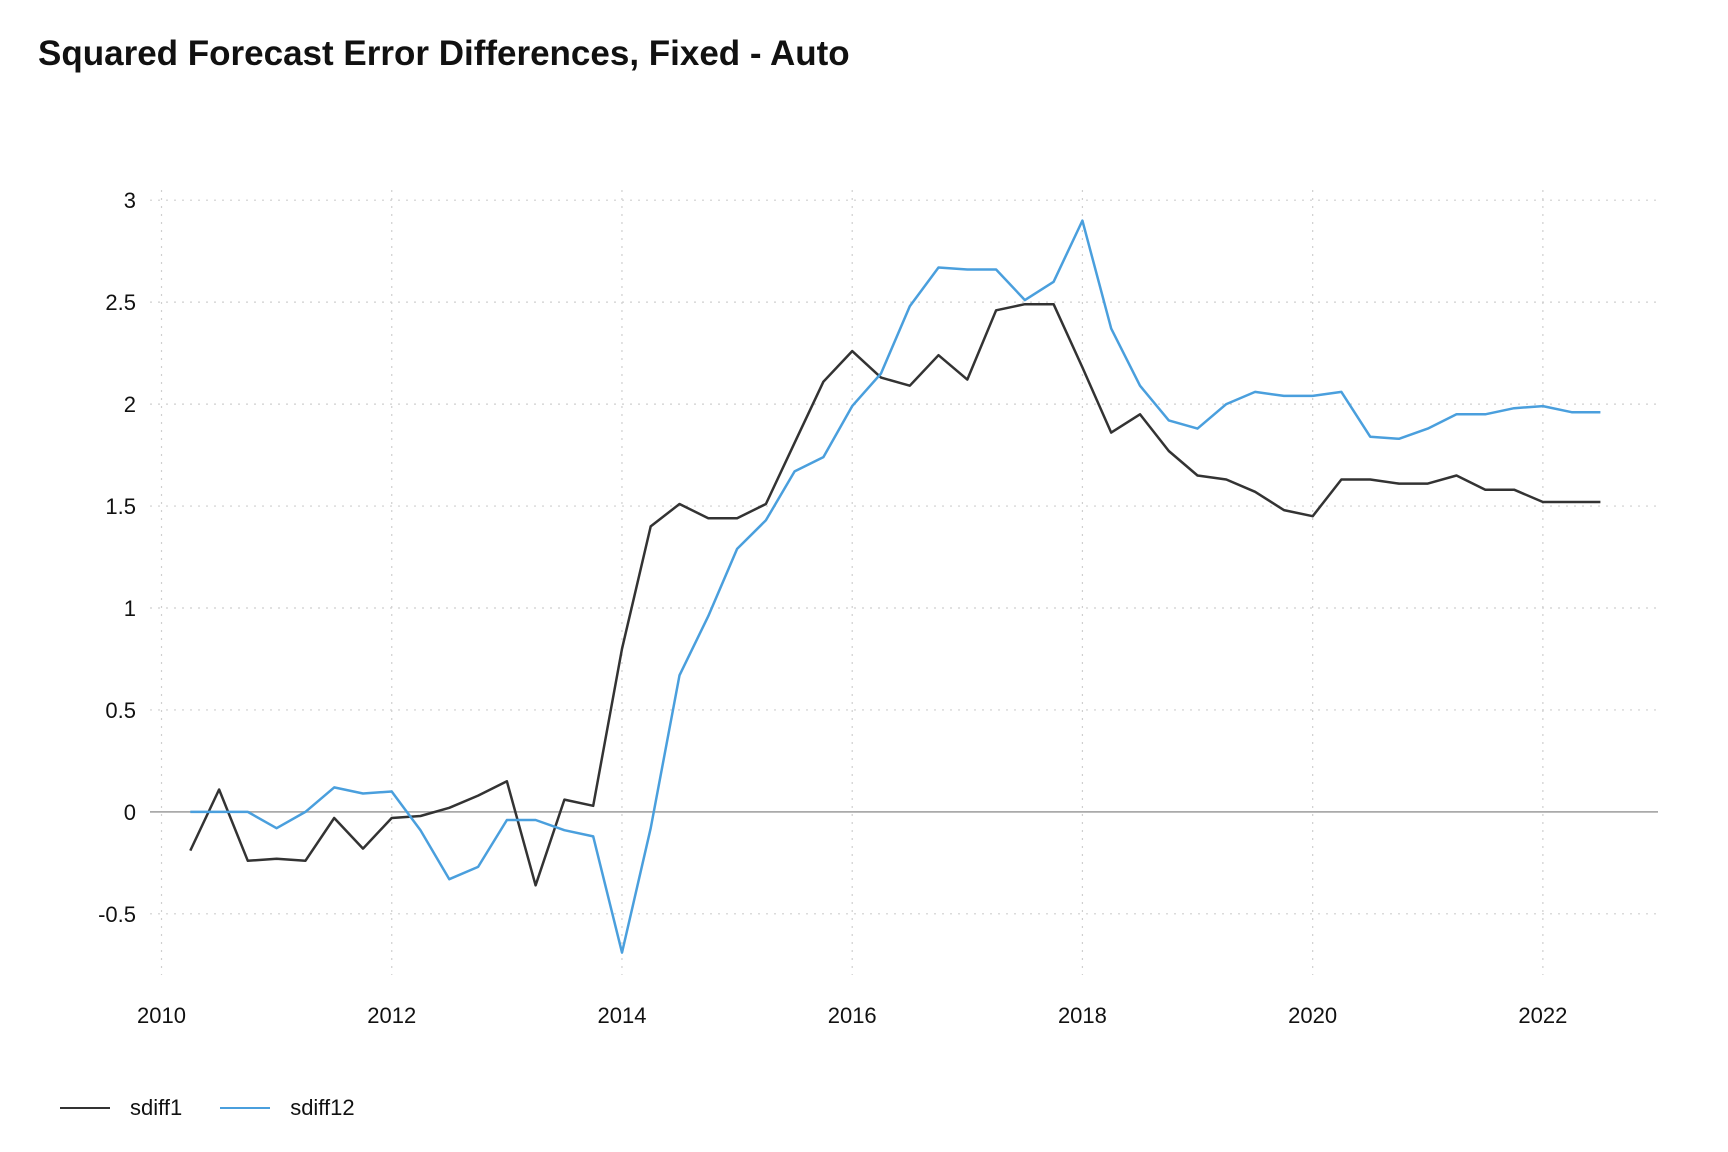 This screenshot has height=1152, width=1728. What do you see at coordinates (130, 608) in the screenshot?
I see `y-tick-label: 1` at bounding box center [130, 608].